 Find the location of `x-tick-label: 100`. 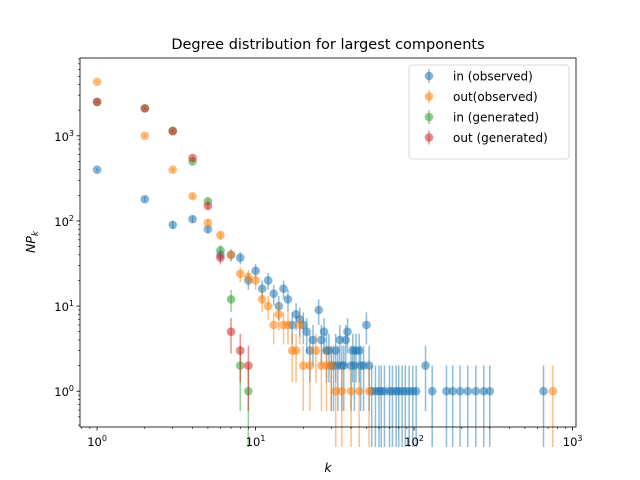

x-tick-label: 100 is located at coordinates (97, 441).